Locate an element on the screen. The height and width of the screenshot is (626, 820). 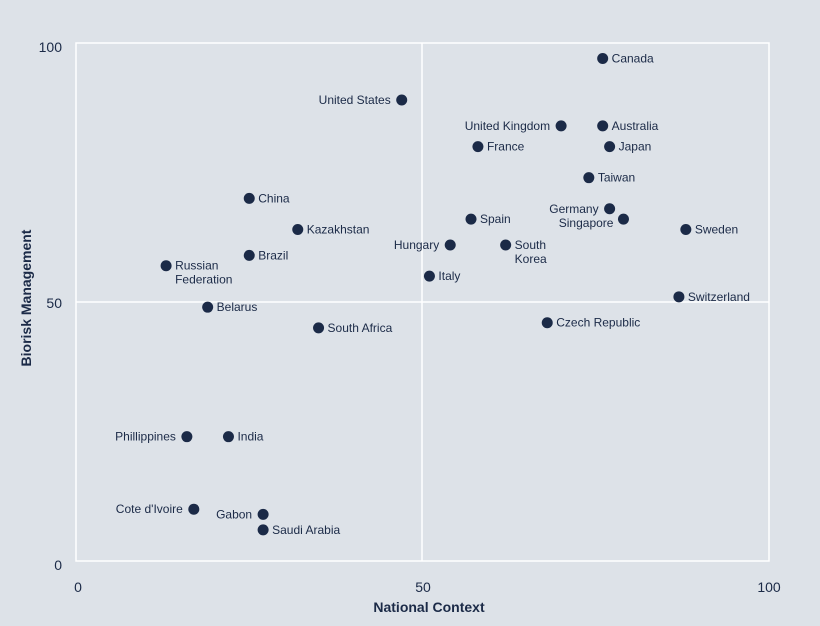
point-label-japan: Japan is located at coordinates (635, 147).